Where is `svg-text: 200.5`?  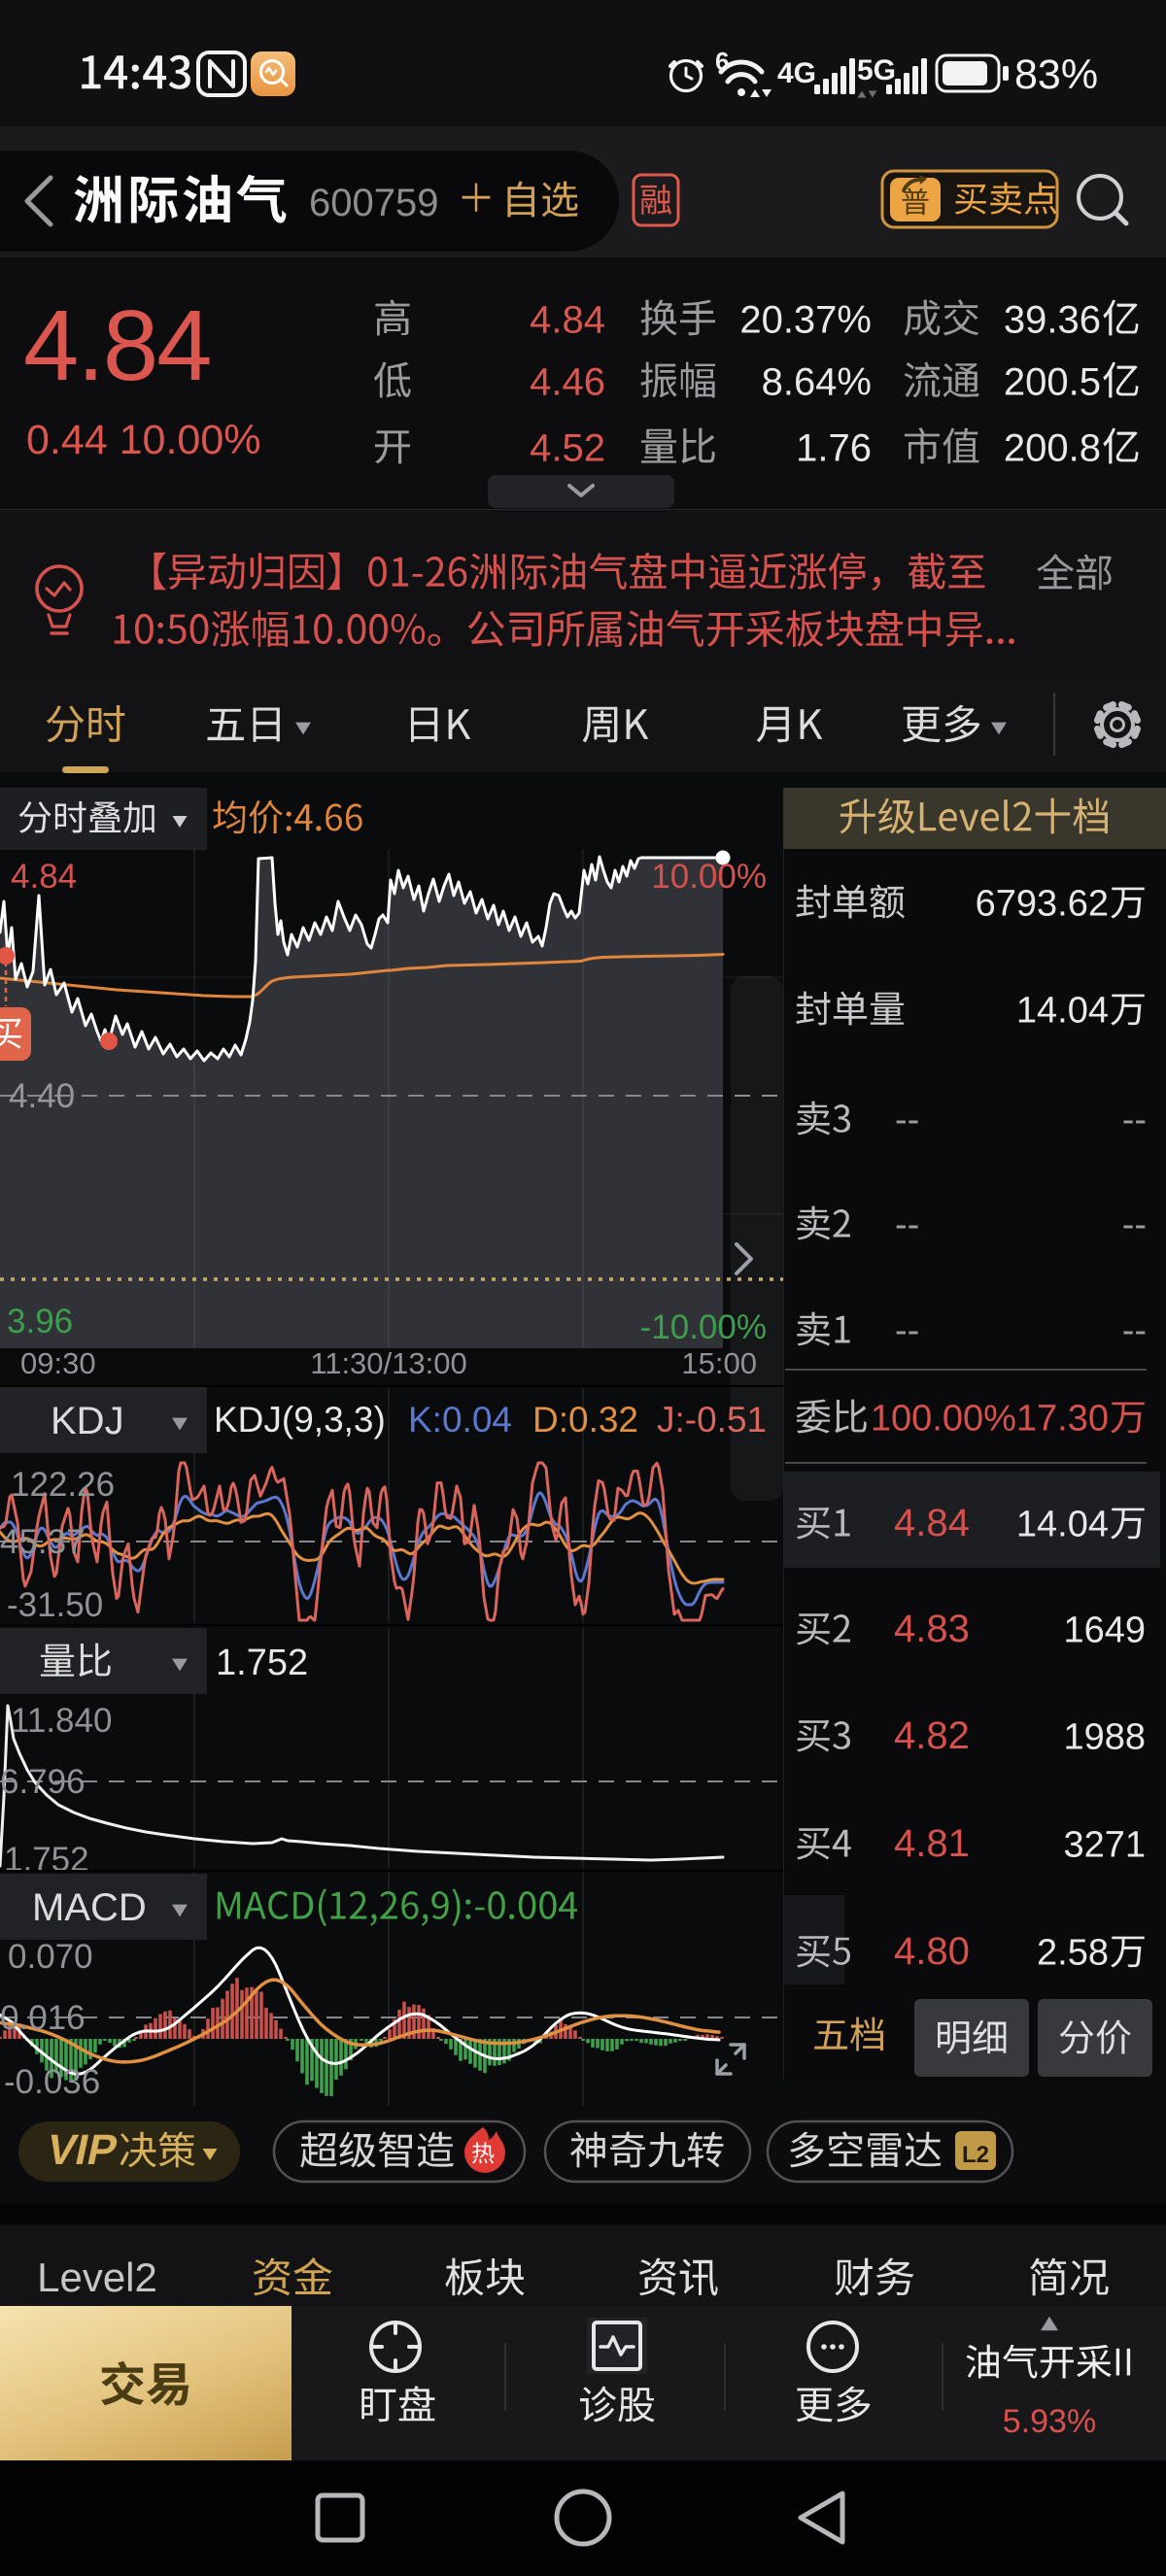 svg-text: 200.5 is located at coordinates (1052, 381).